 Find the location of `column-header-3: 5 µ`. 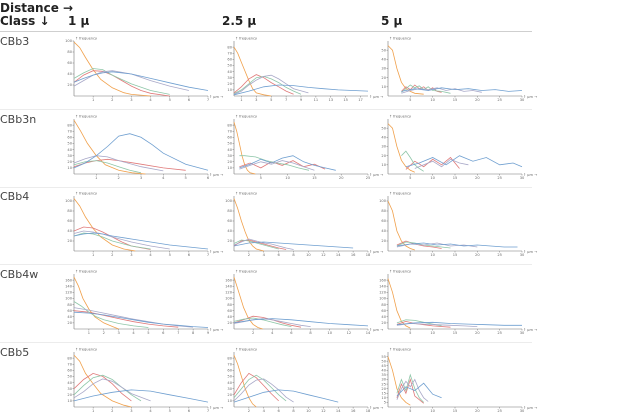

column-header-3: 5 µ is located at coordinates (392, 21).